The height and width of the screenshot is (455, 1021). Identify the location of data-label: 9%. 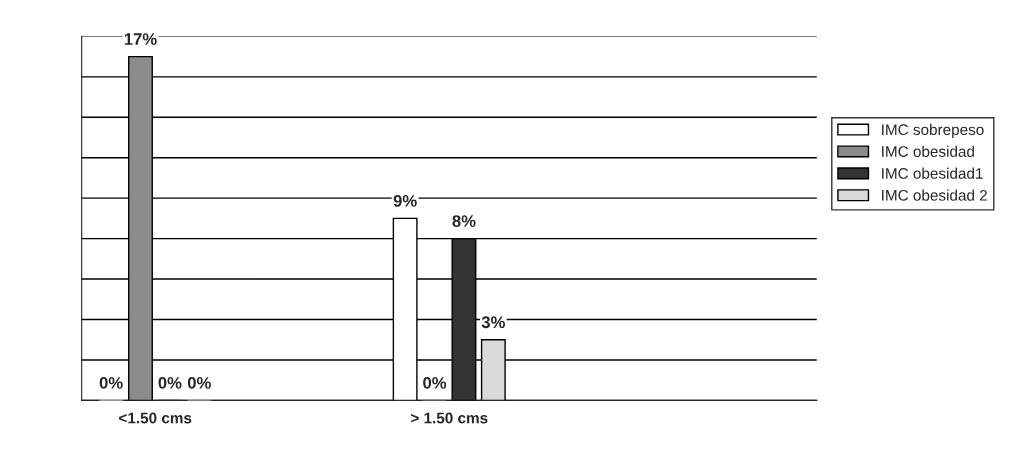
(405, 200).